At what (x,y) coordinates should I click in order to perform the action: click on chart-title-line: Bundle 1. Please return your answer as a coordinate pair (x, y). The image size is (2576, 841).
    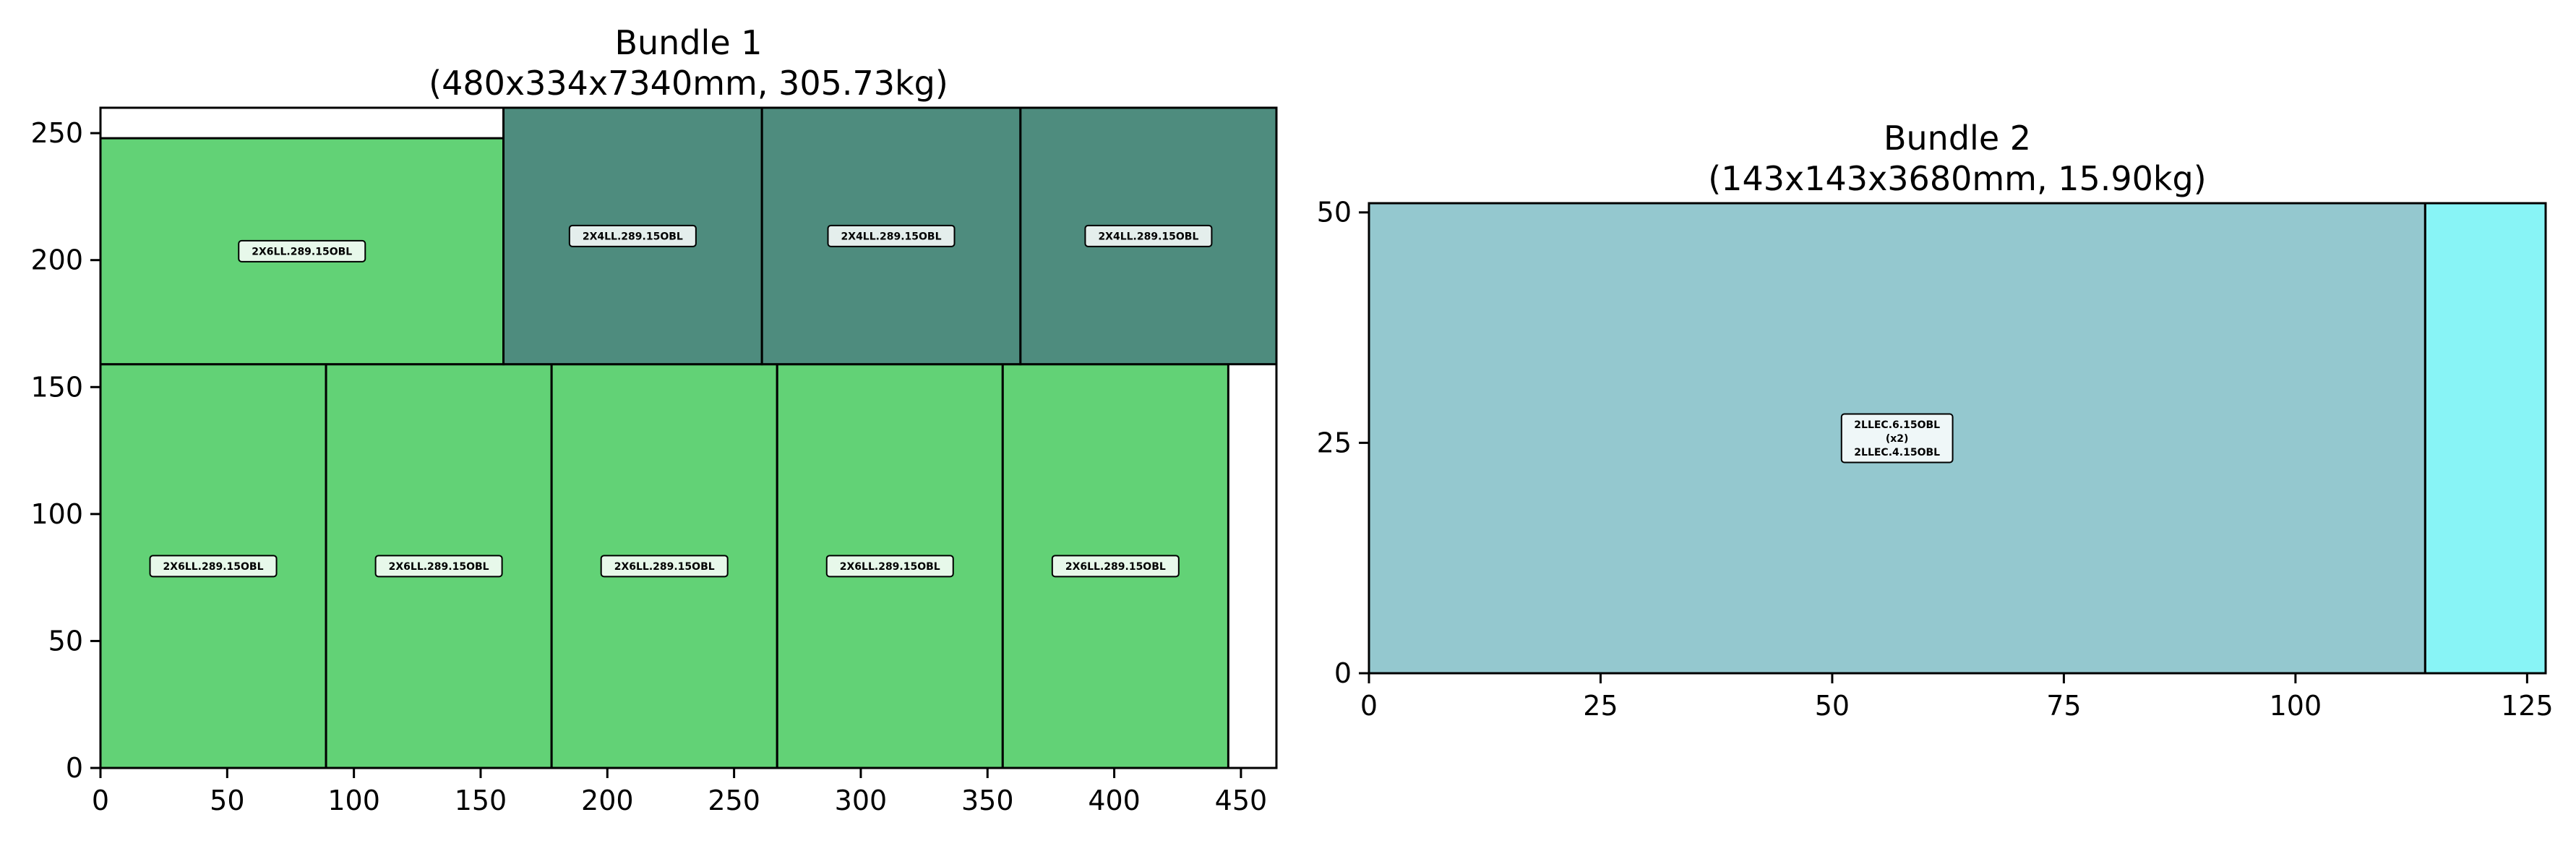
    Looking at the image, I should click on (688, 42).